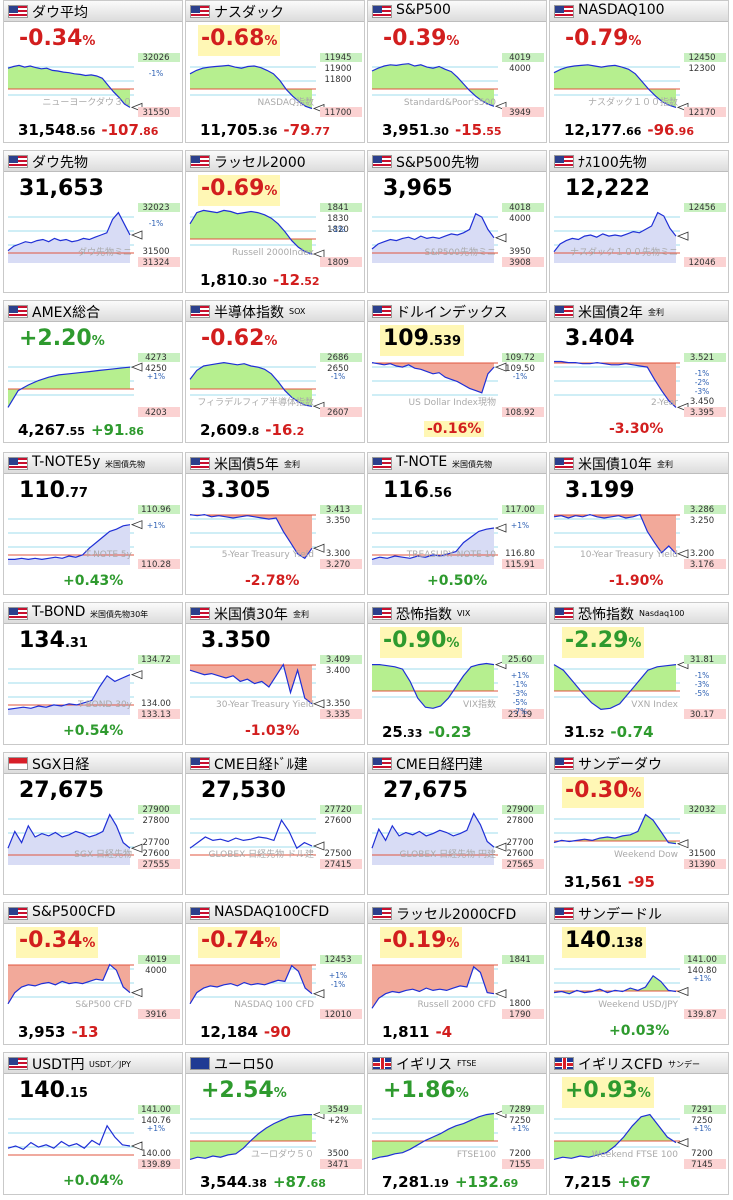  I want to click on main-value: -0.19%, so click(421, 942).